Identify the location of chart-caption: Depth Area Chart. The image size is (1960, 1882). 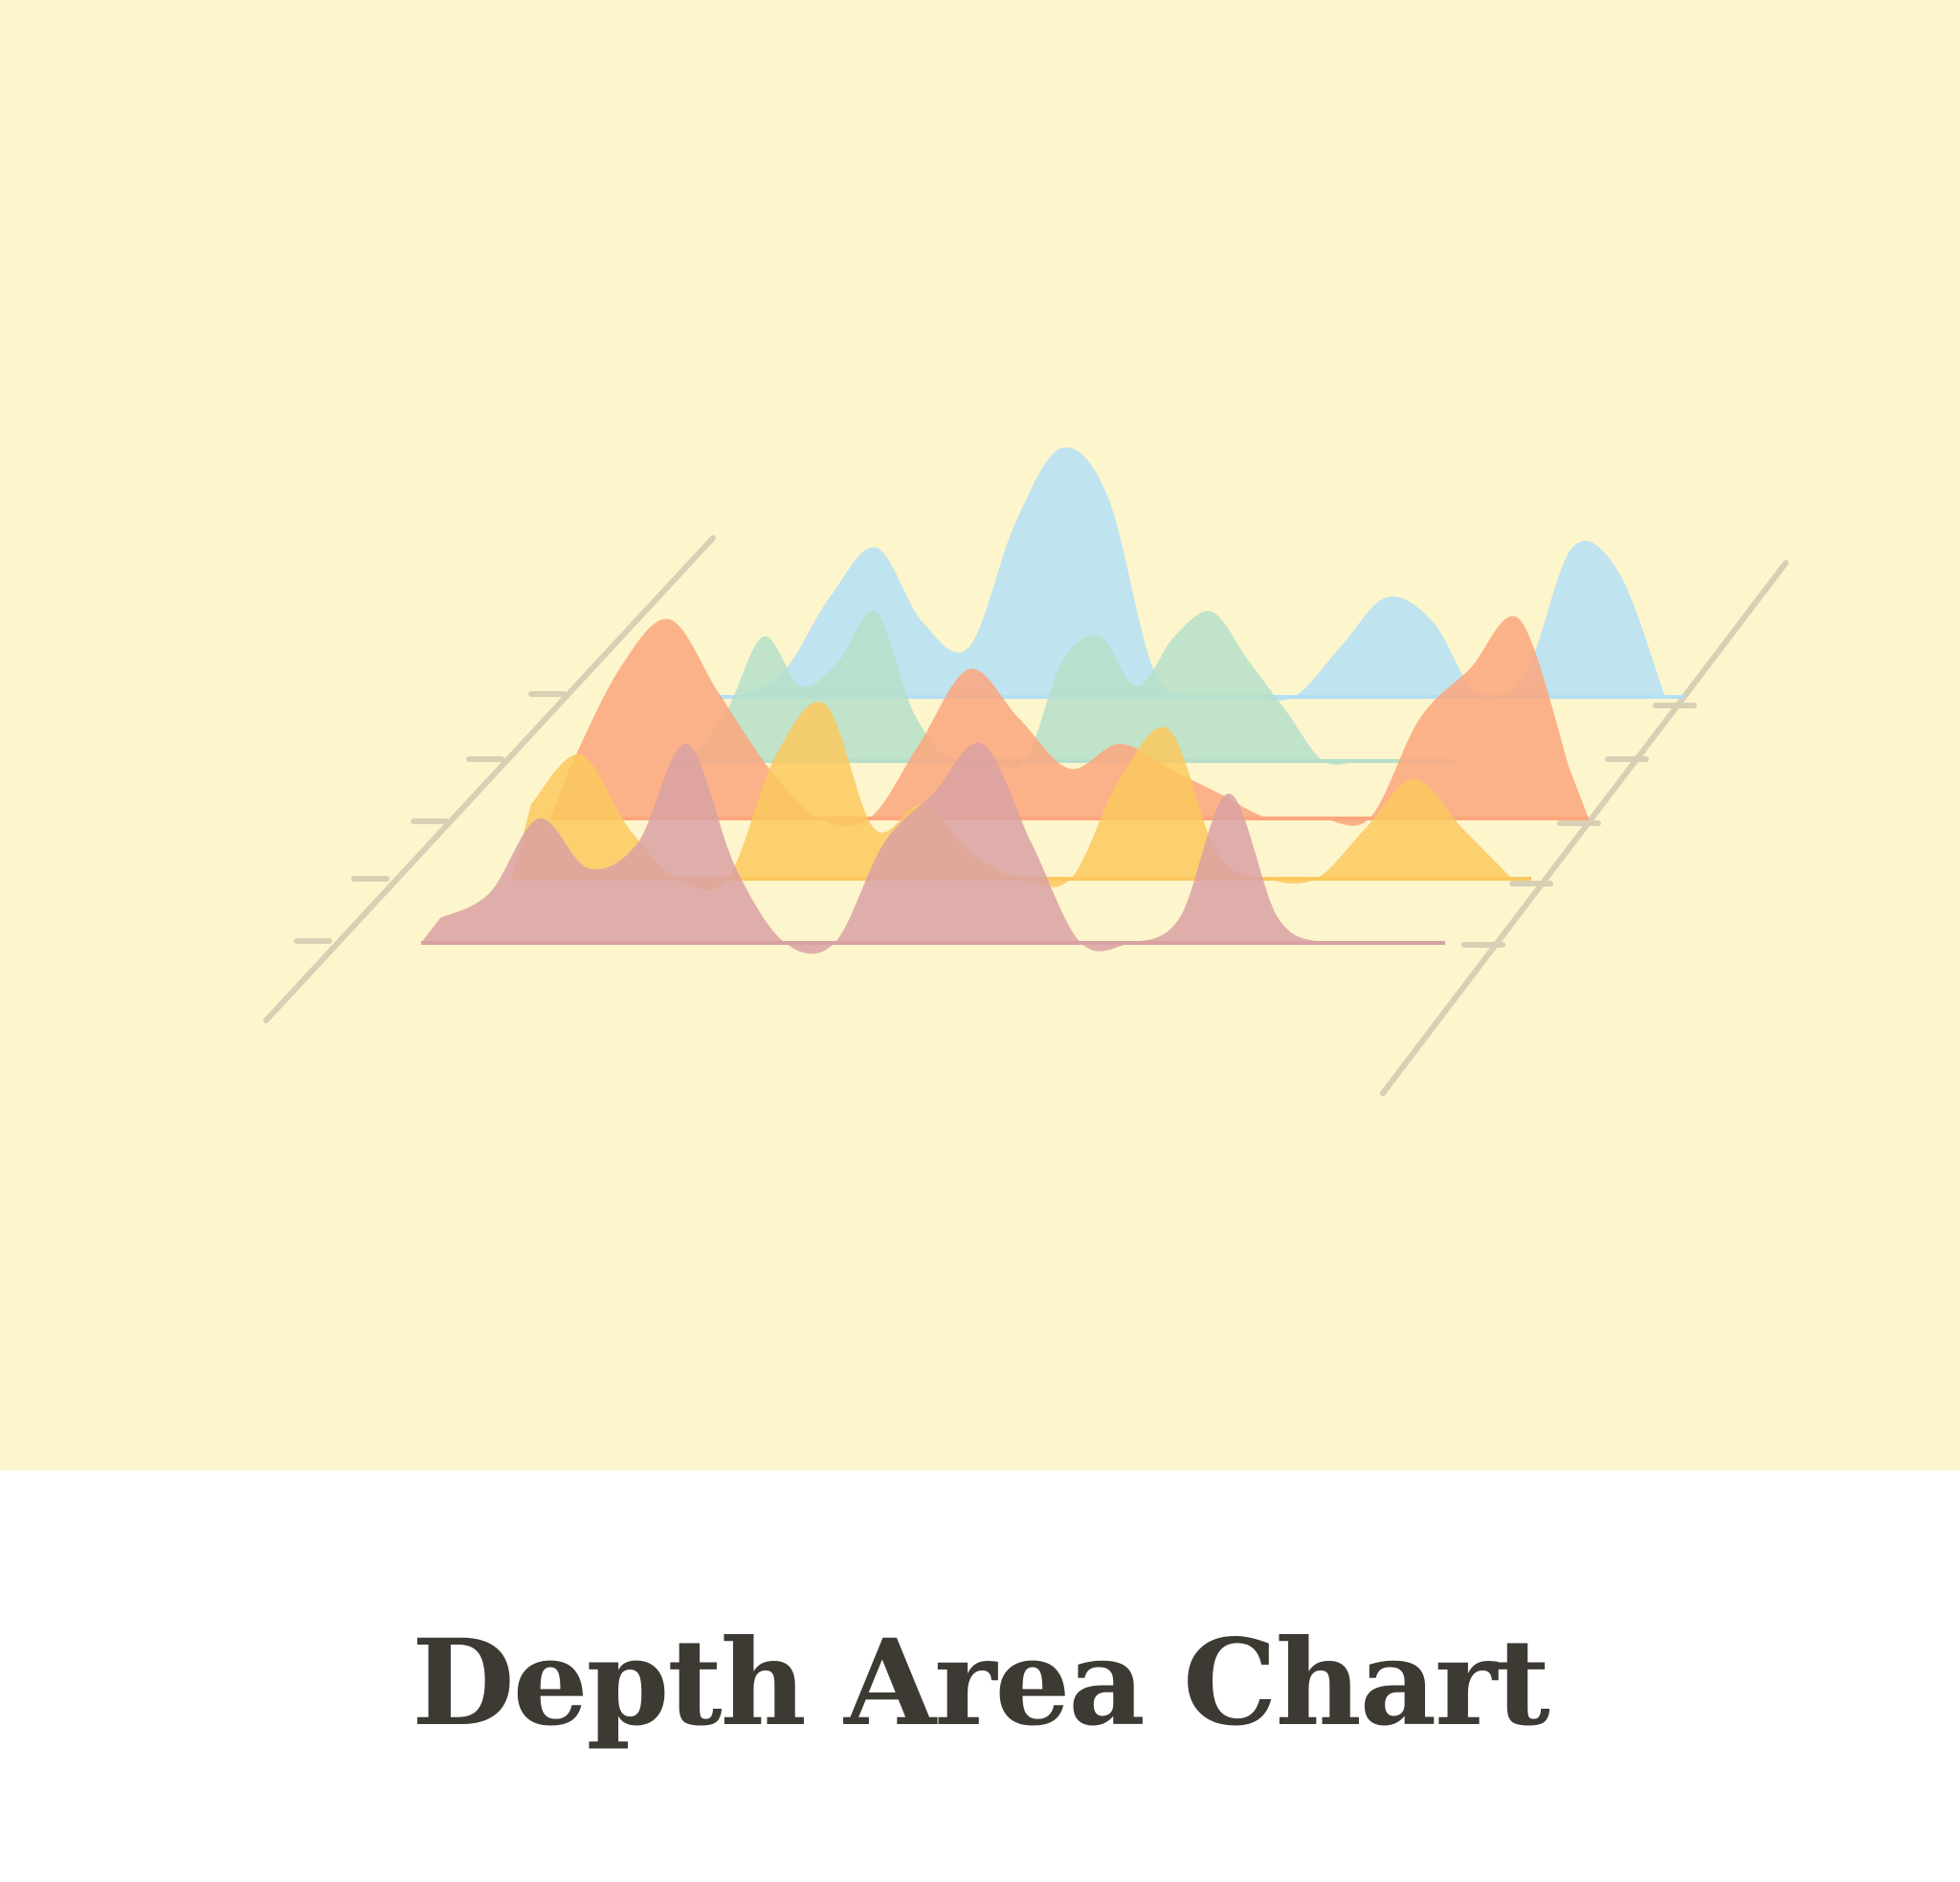
(981, 1683).